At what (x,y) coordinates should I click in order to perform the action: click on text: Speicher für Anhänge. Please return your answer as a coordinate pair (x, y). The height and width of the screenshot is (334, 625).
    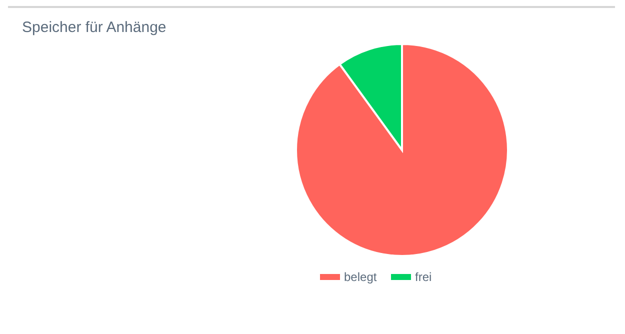
    Looking at the image, I should click on (94, 27).